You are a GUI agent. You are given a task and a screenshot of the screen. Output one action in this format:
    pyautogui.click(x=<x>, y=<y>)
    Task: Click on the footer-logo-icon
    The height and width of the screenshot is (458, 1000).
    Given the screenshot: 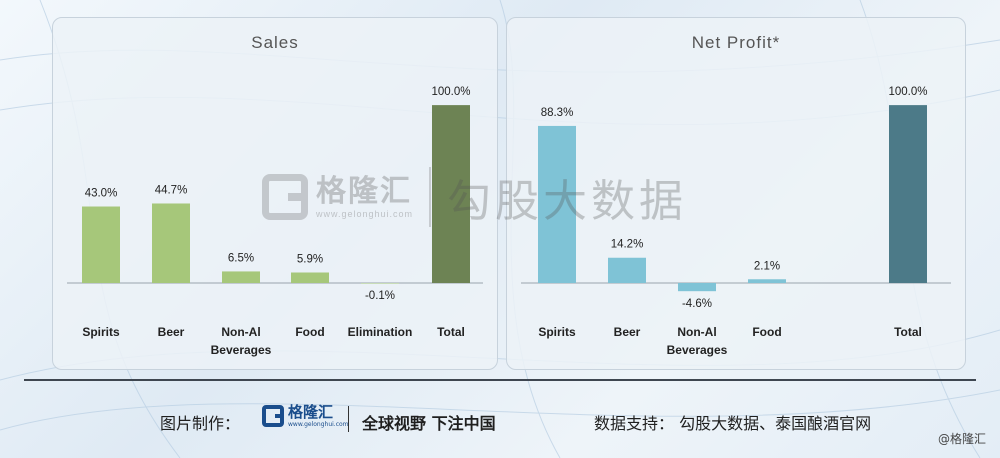 What is the action you would take?
    pyautogui.click(x=273, y=416)
    